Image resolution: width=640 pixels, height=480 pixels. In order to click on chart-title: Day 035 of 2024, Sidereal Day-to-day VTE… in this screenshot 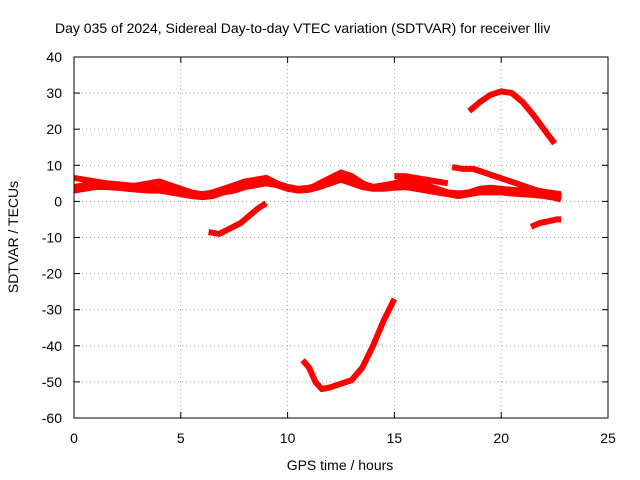, I will do `click(302, 28)`.